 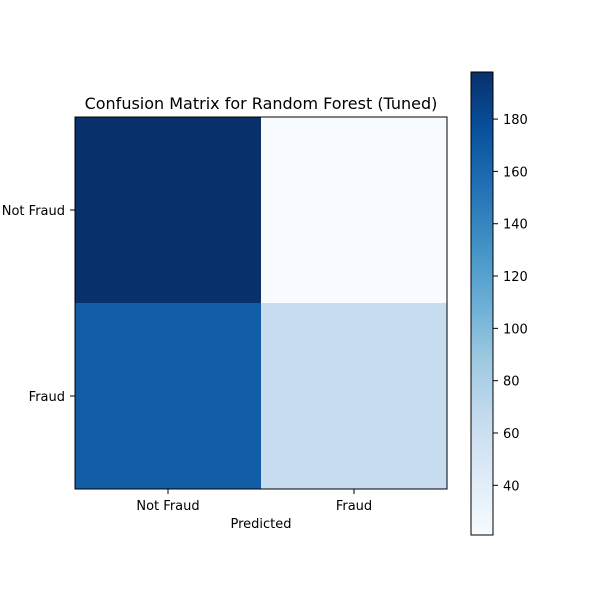 I want to click on cell-fraud-vs-fraud, so click(x=354, y=396).